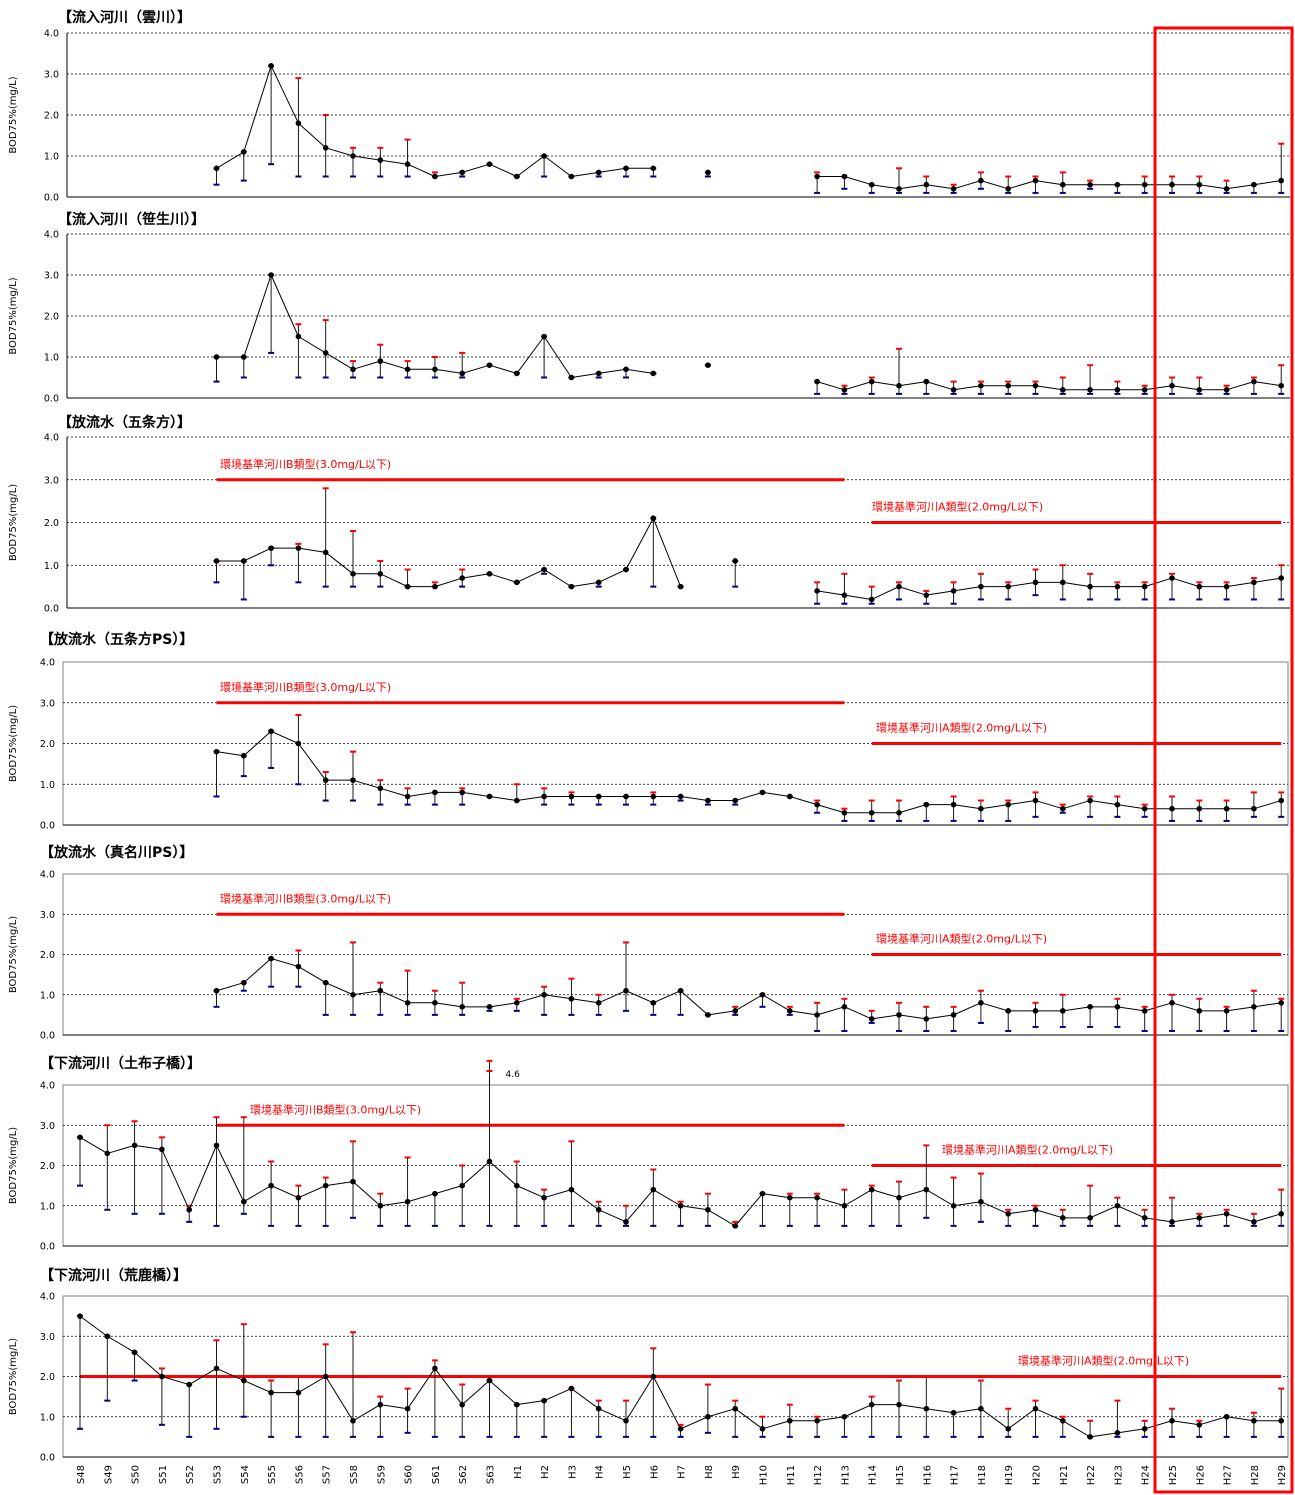 The width and height of the screenshot is (1295, 1495). I want to click on x-tick-label: H15, so click(900, 1475).